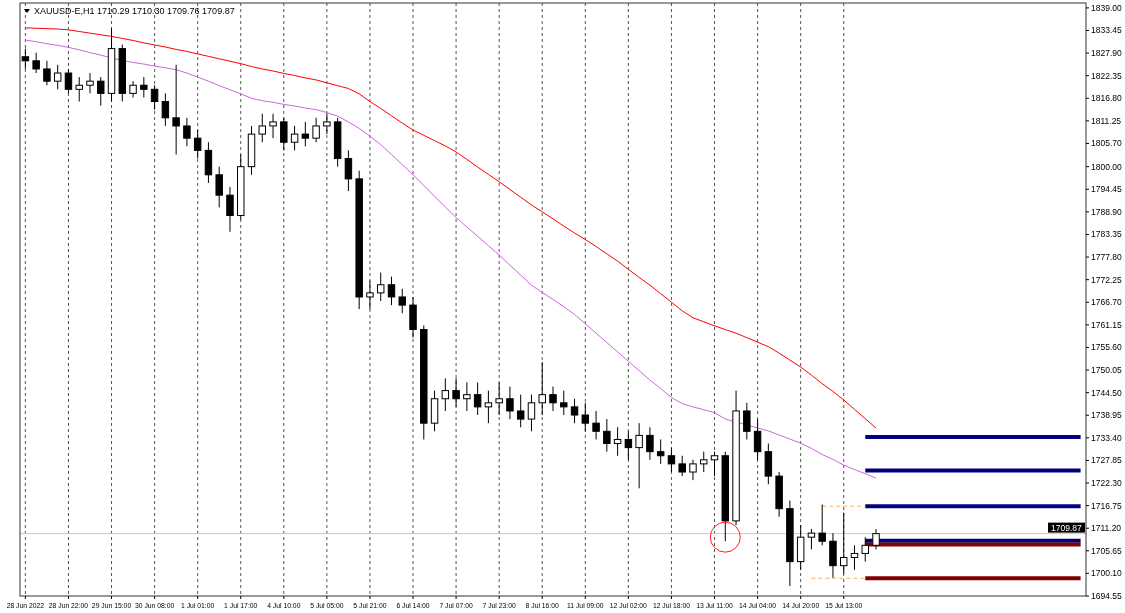 The image size is (1125, 613). What do you see at coordinates (1106, 392) in the screenshot?
I see `y-tick-label: 1744.50` at bounding box center [1106, 392].